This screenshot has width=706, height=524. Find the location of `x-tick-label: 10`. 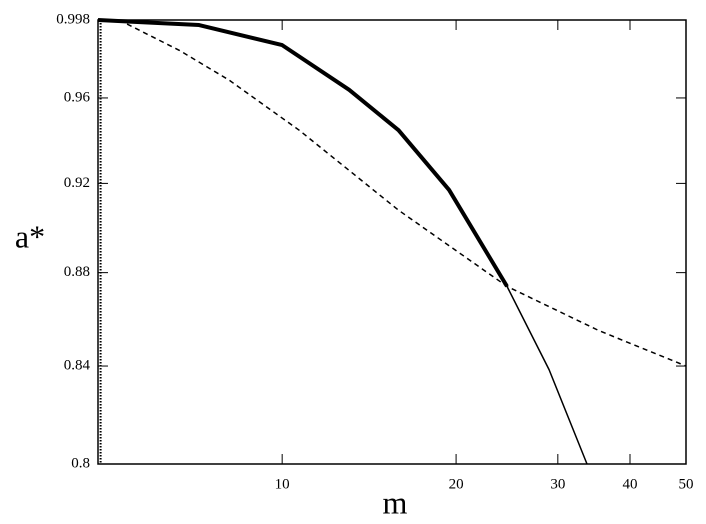

x-tick-label: 10 is located at coordinates (282, 484).